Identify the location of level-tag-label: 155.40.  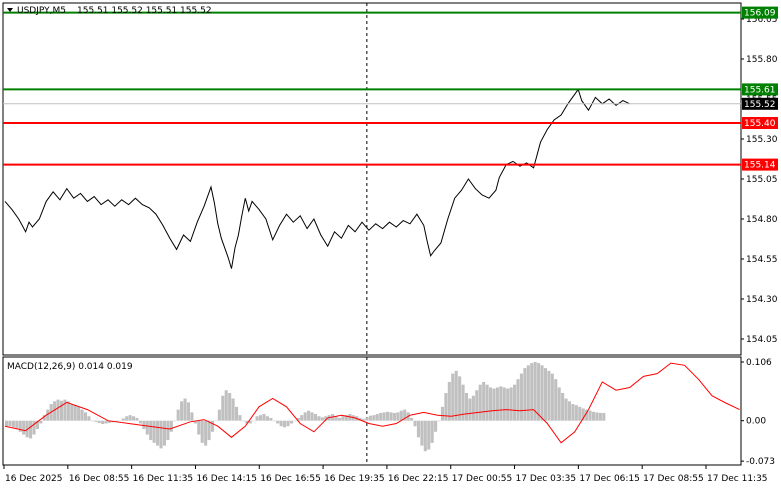
(760, 124).